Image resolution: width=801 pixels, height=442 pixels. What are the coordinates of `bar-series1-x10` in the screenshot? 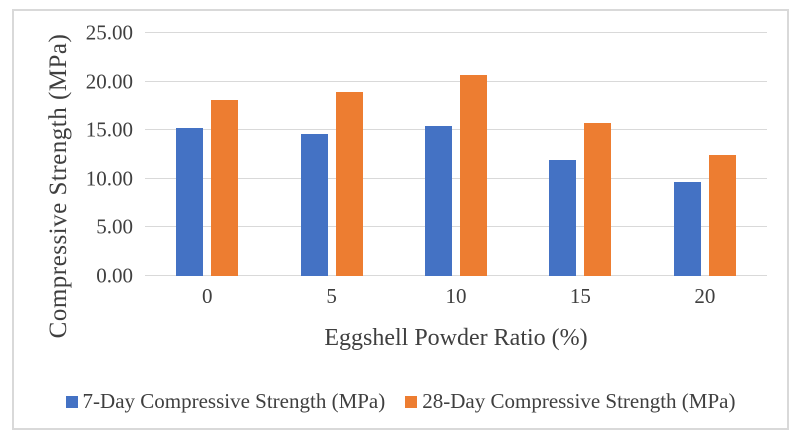 It's located at (439, 201).